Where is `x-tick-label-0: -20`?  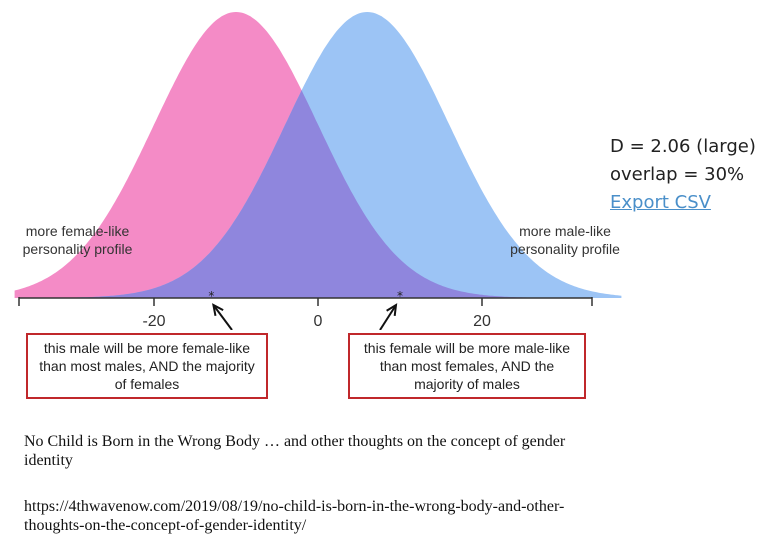
x-tick-label-0: -20 is located at coordinates (153, 321).